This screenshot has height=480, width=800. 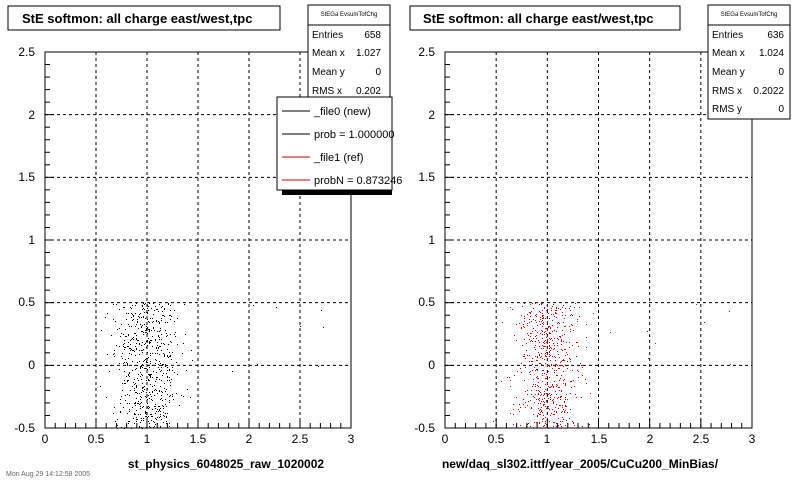 What do you see at coordinates (749, 15) in the screenshot?
I see `right-stats-title: StEGa EvsumTofChg` at bounding box center [749, 15].